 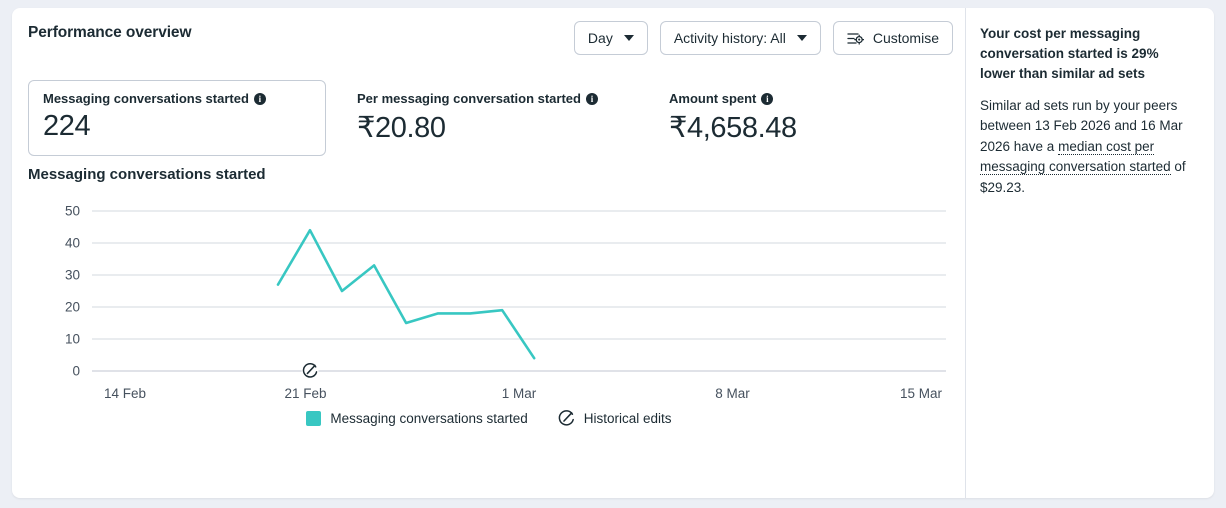 I want to click on metric-tile-messaging-conversations-started: Messaging conversations started i 224, so click(x=177, y=118).